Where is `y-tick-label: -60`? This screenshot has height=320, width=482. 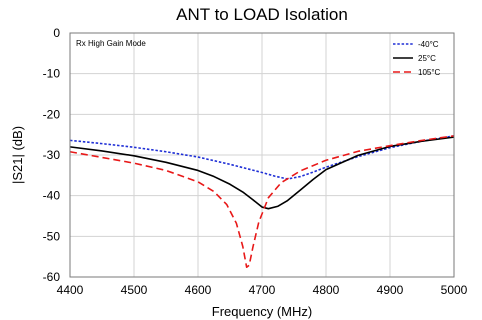 y-tick-label: -60 is located at coordinates (52, 277).